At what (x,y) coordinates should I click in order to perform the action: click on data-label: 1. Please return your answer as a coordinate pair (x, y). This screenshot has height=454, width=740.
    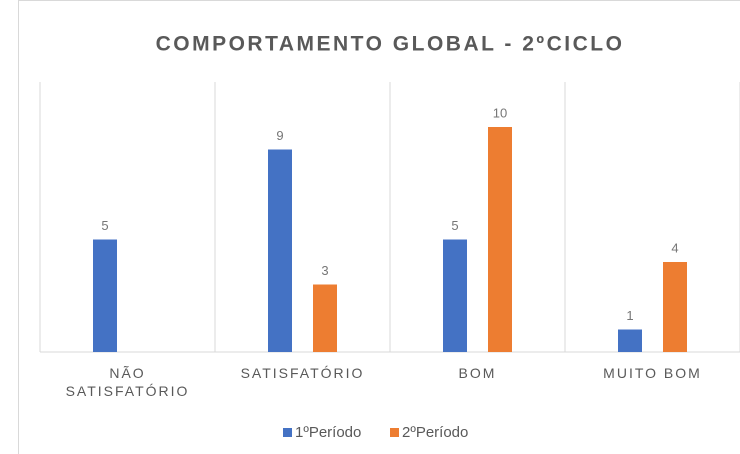
    Looking at the image, I should click on (629, 315).